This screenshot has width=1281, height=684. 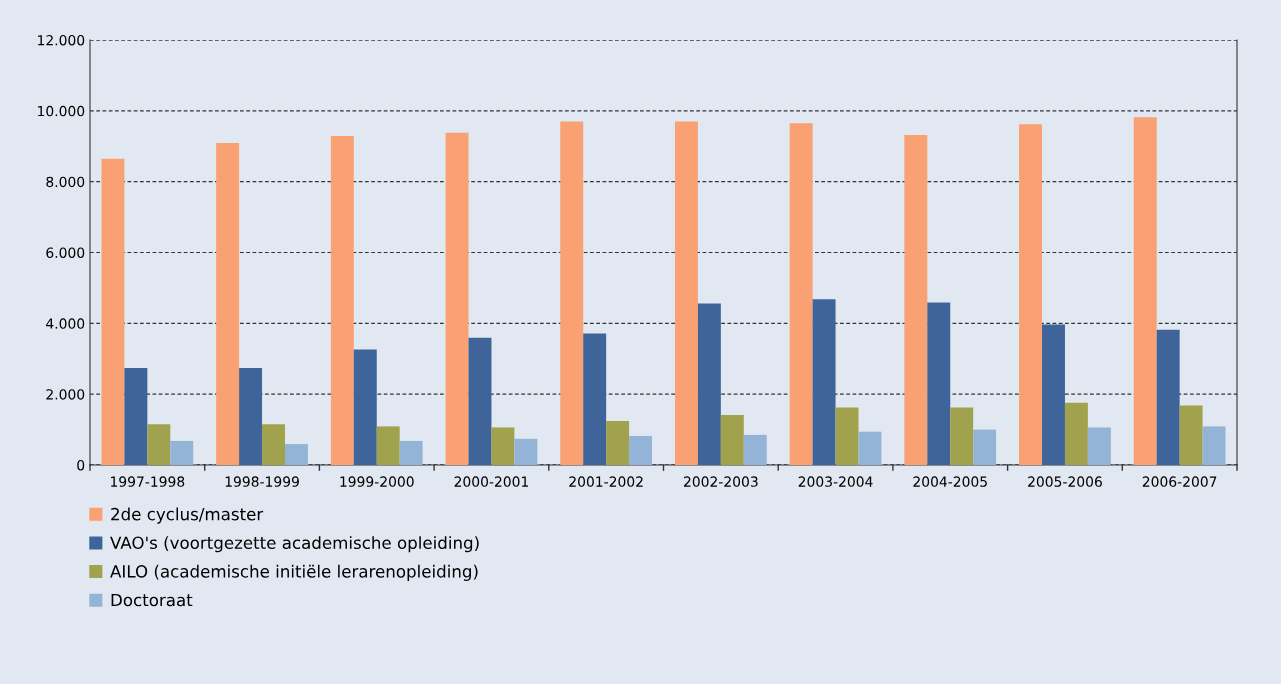 I want to click on x-tick-label: 1997-1998, so click(x=148, y=481).